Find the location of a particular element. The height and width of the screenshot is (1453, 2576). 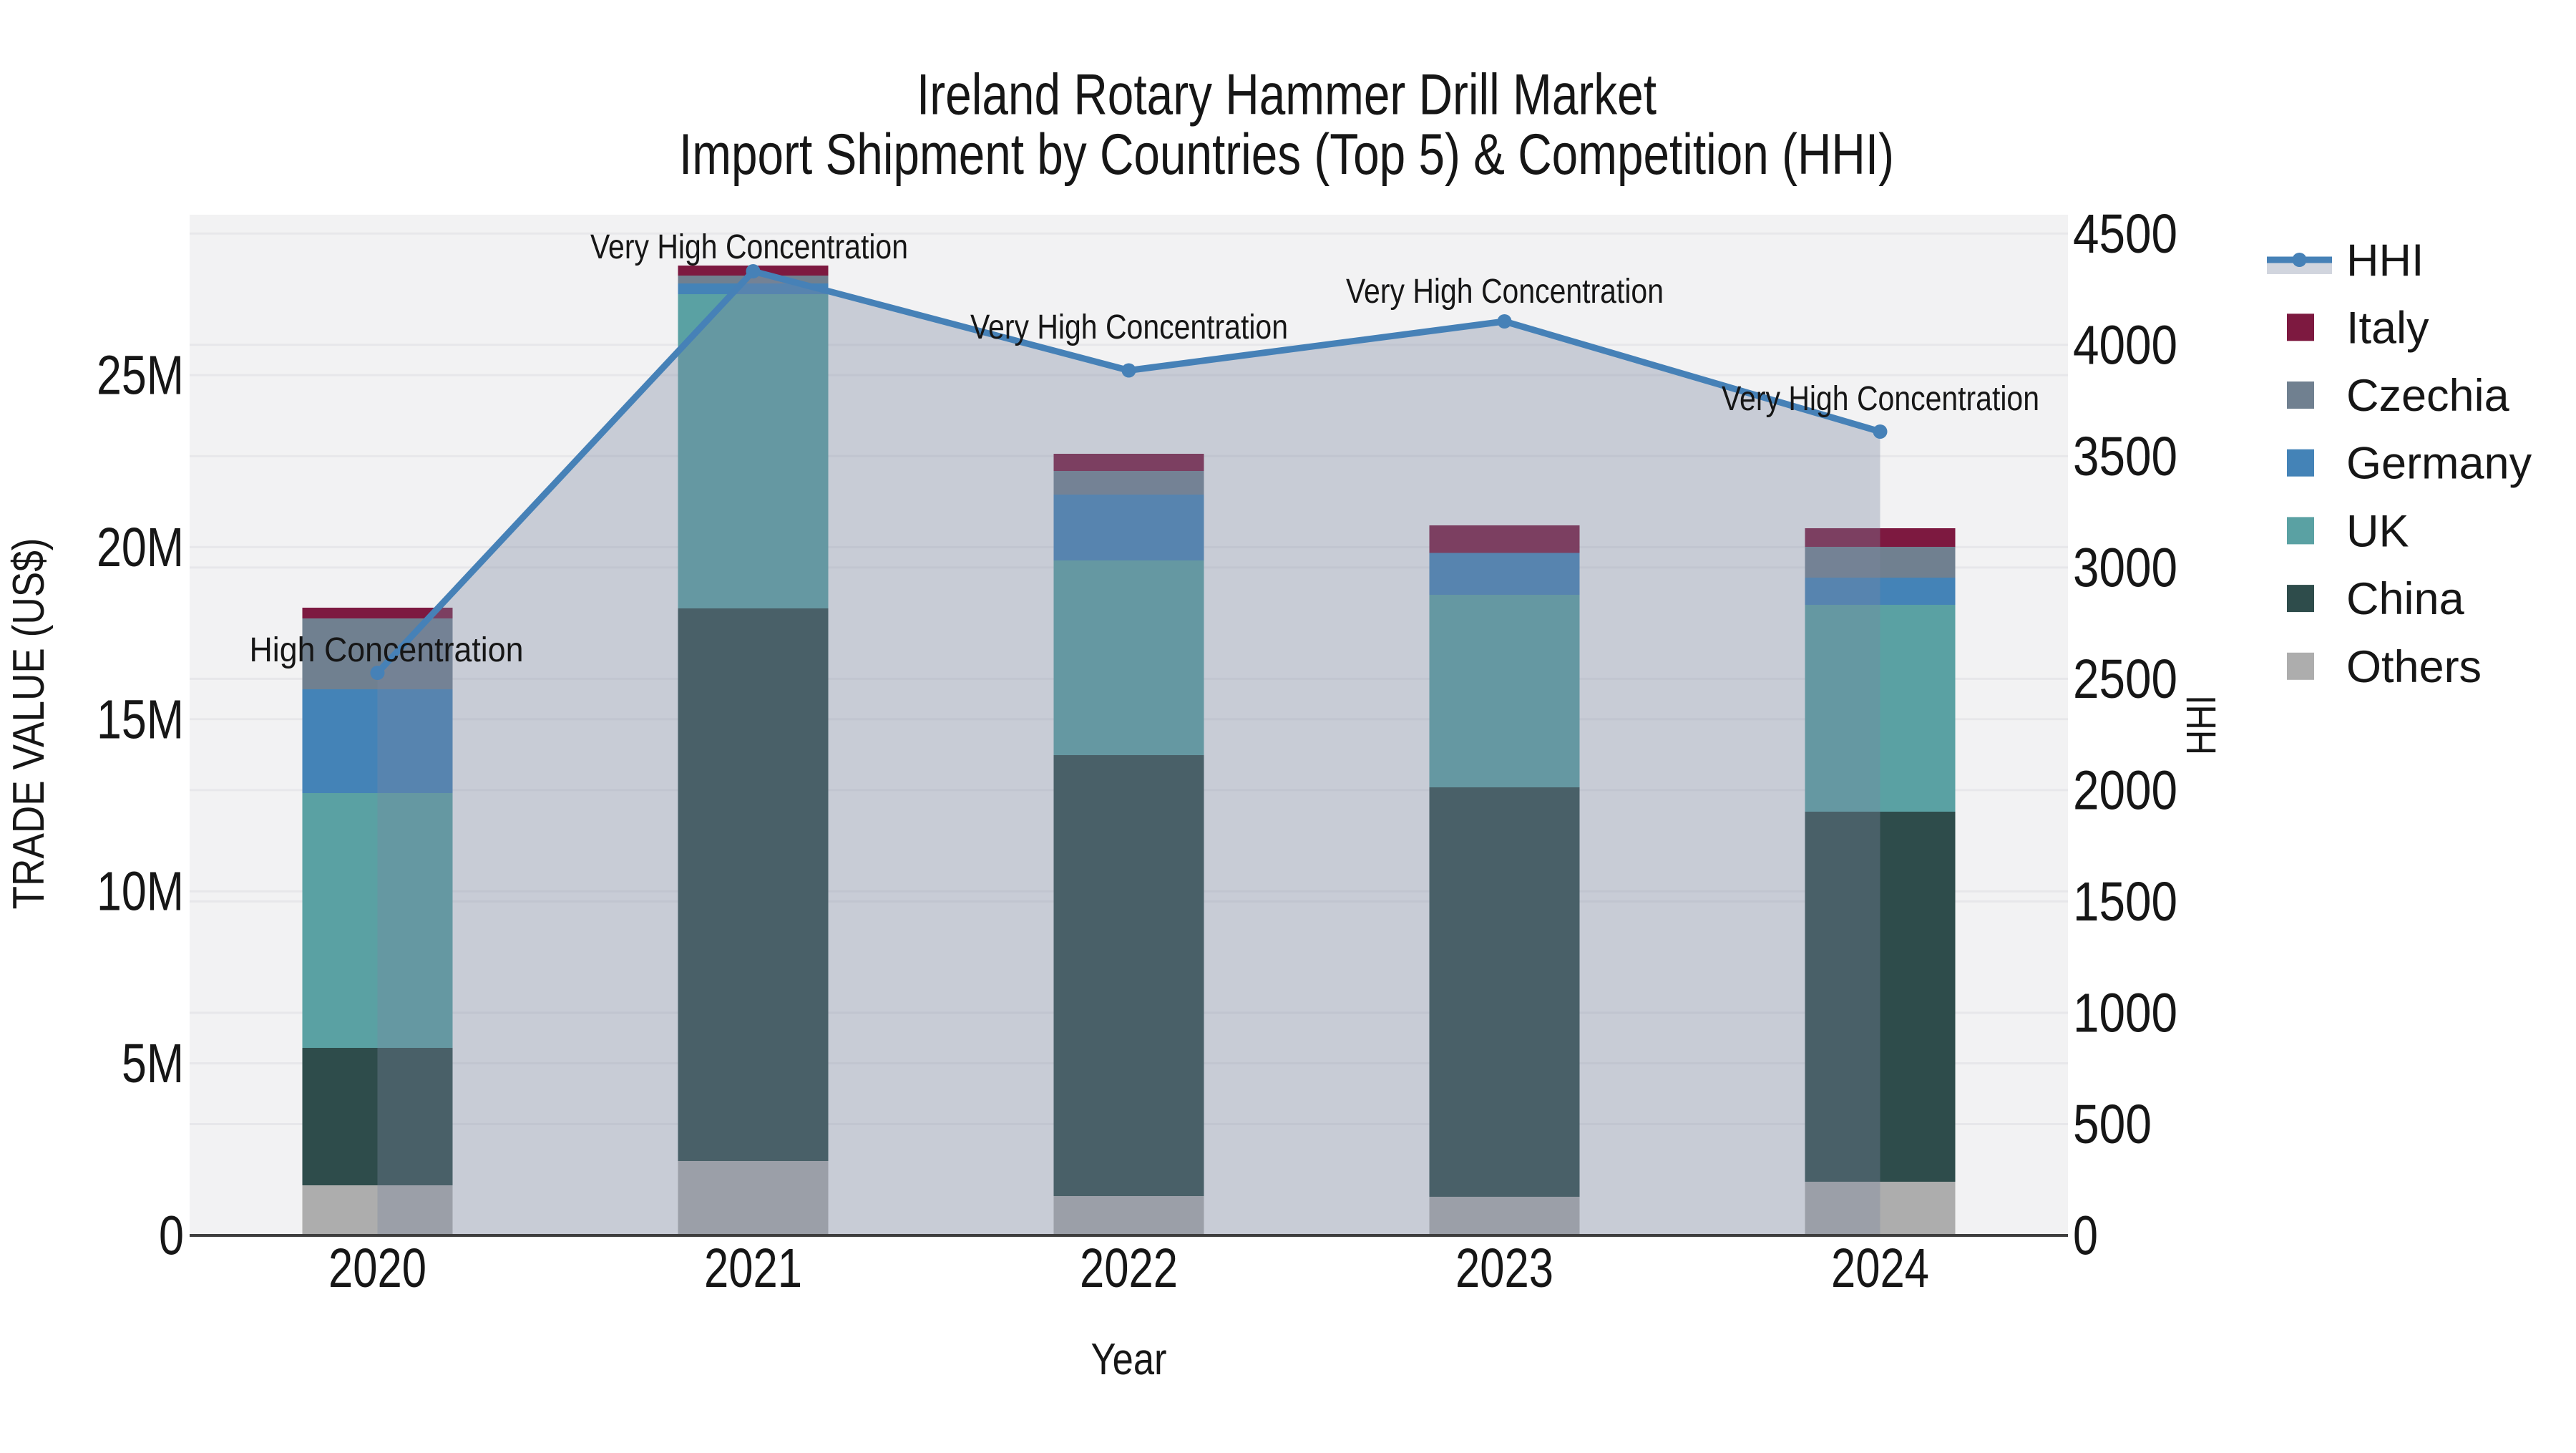

svg-text:Ireland Rotary Hammer Drill Ma: Ireland Rotary Hammer Drill Market is located at coordinates (1287, 95).